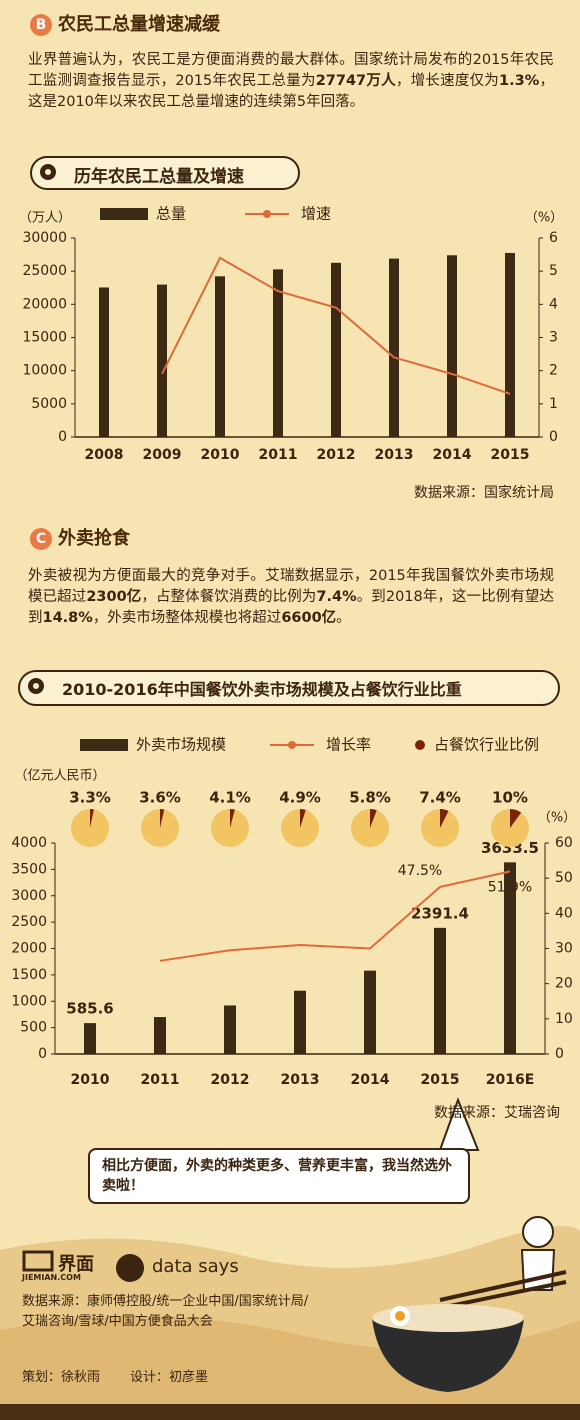  Describe the element at coordinates (309, 618) in the screenshot. I see `paragraph-run: 6600亿` at that location.